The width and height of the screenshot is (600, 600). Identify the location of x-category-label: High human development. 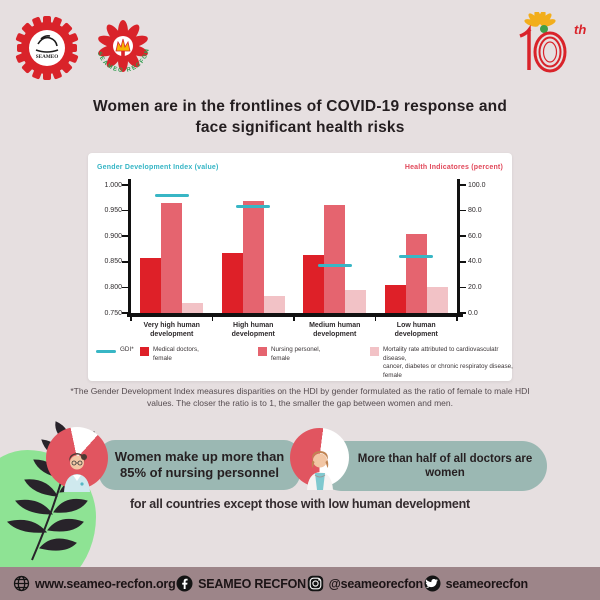
(253, 330).